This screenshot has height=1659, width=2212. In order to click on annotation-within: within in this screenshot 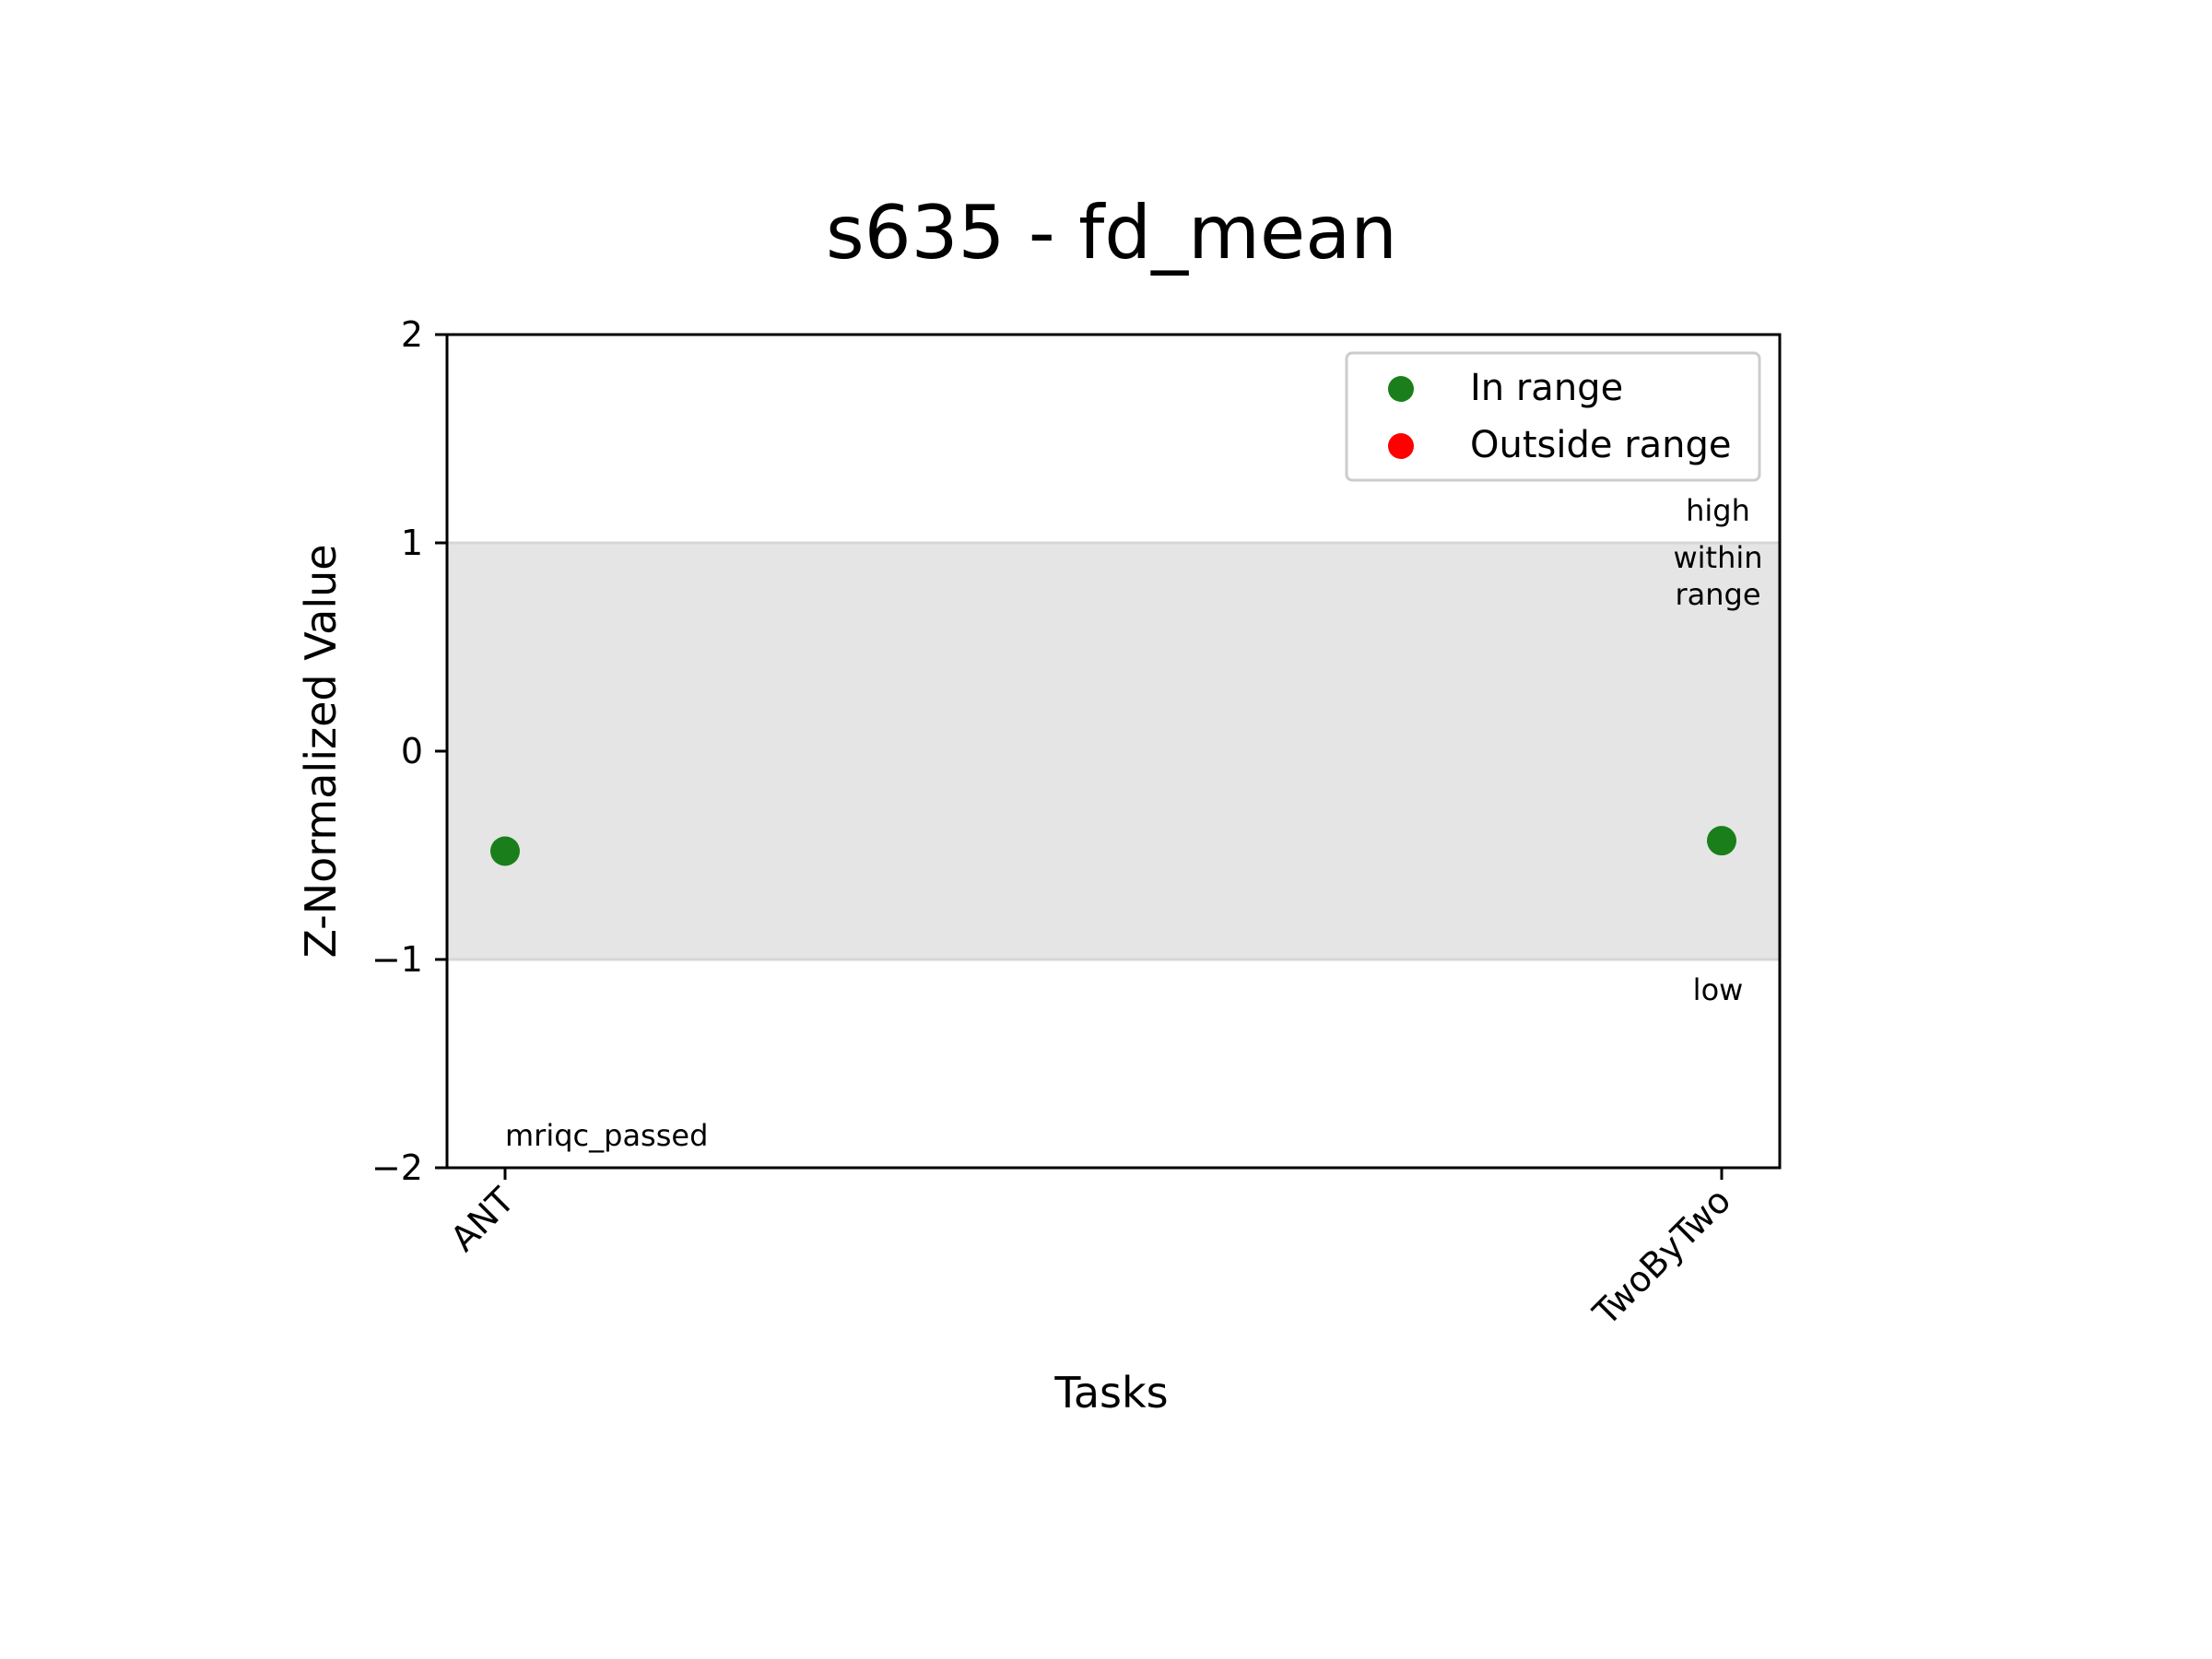, I will do `click(1717, 557)`.